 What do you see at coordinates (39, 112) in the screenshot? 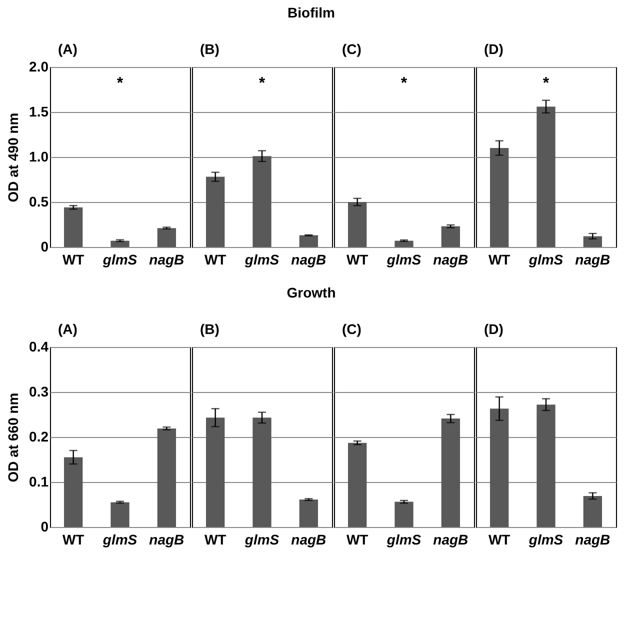
I see `y-tick-label: 1.5` at bounding box center [39, 112].